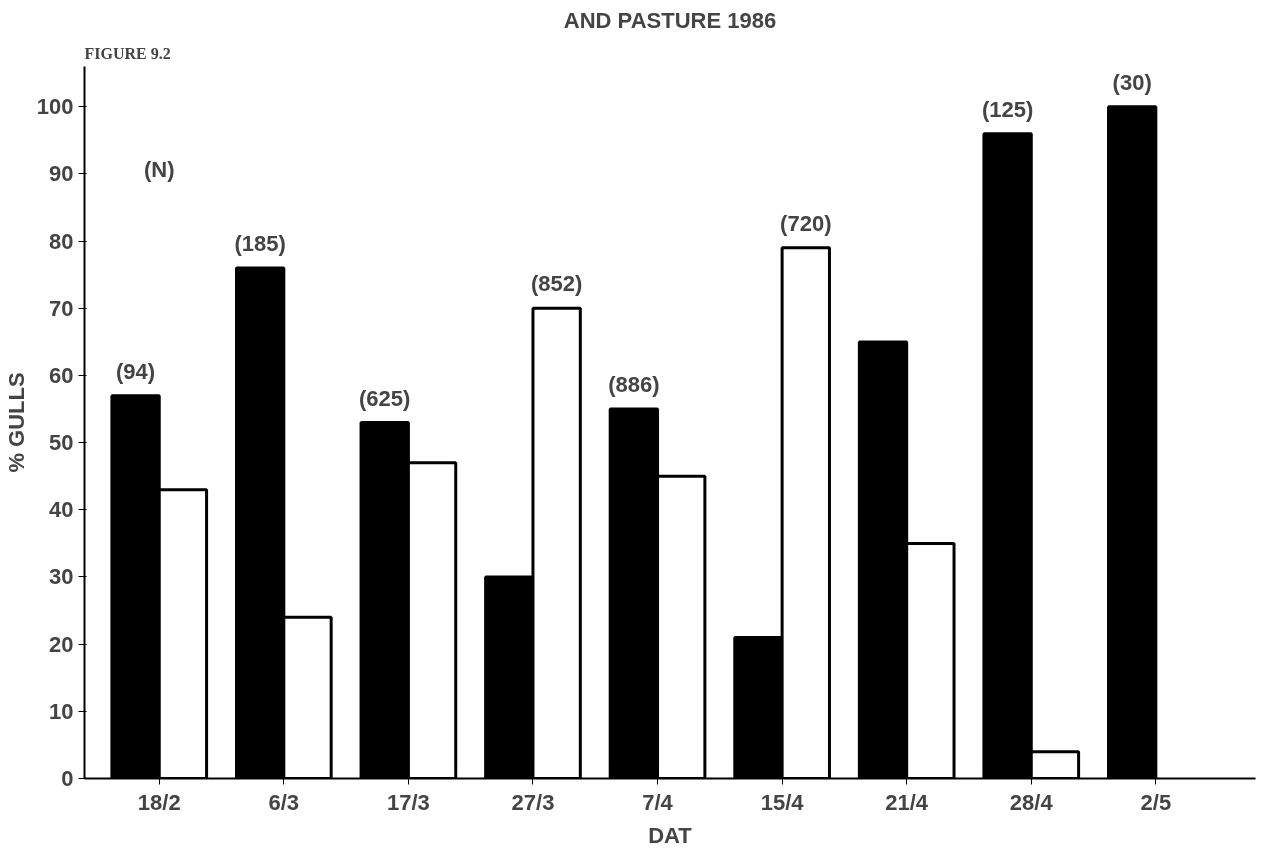 The width and height of the screenshot is (1282, 867). Describe the element at coordinates (16, 422) in the screenshot. I see `y-axis-title: % GULLS` at that location.